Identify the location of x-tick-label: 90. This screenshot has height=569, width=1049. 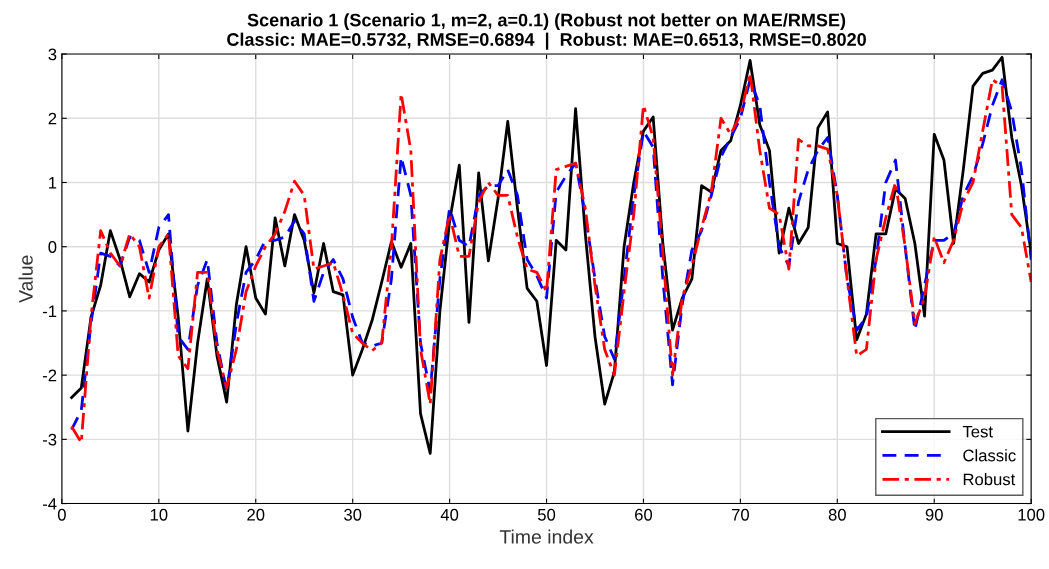
(934, 514).